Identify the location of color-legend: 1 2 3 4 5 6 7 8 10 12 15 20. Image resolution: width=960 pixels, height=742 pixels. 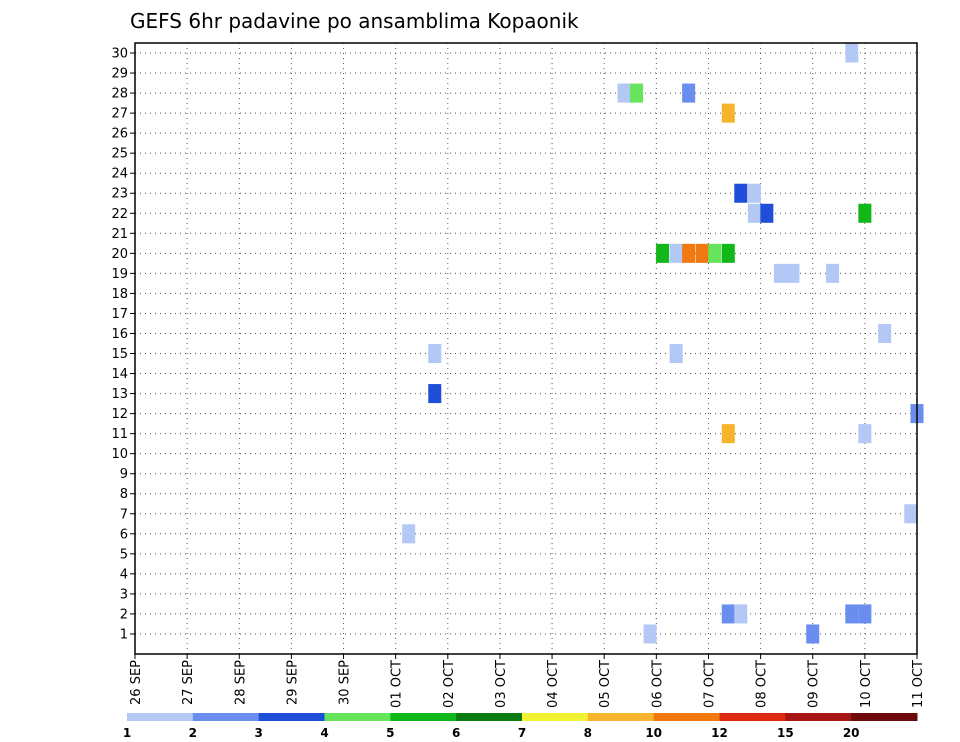
(520, 726).